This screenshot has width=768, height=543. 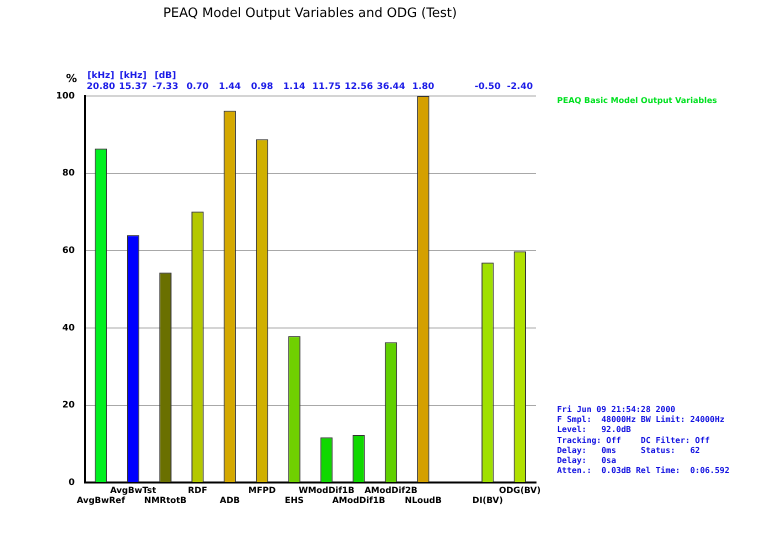 I want to click on text: Tracking: Off DC Filter: Off, so click(x=633, y=439).